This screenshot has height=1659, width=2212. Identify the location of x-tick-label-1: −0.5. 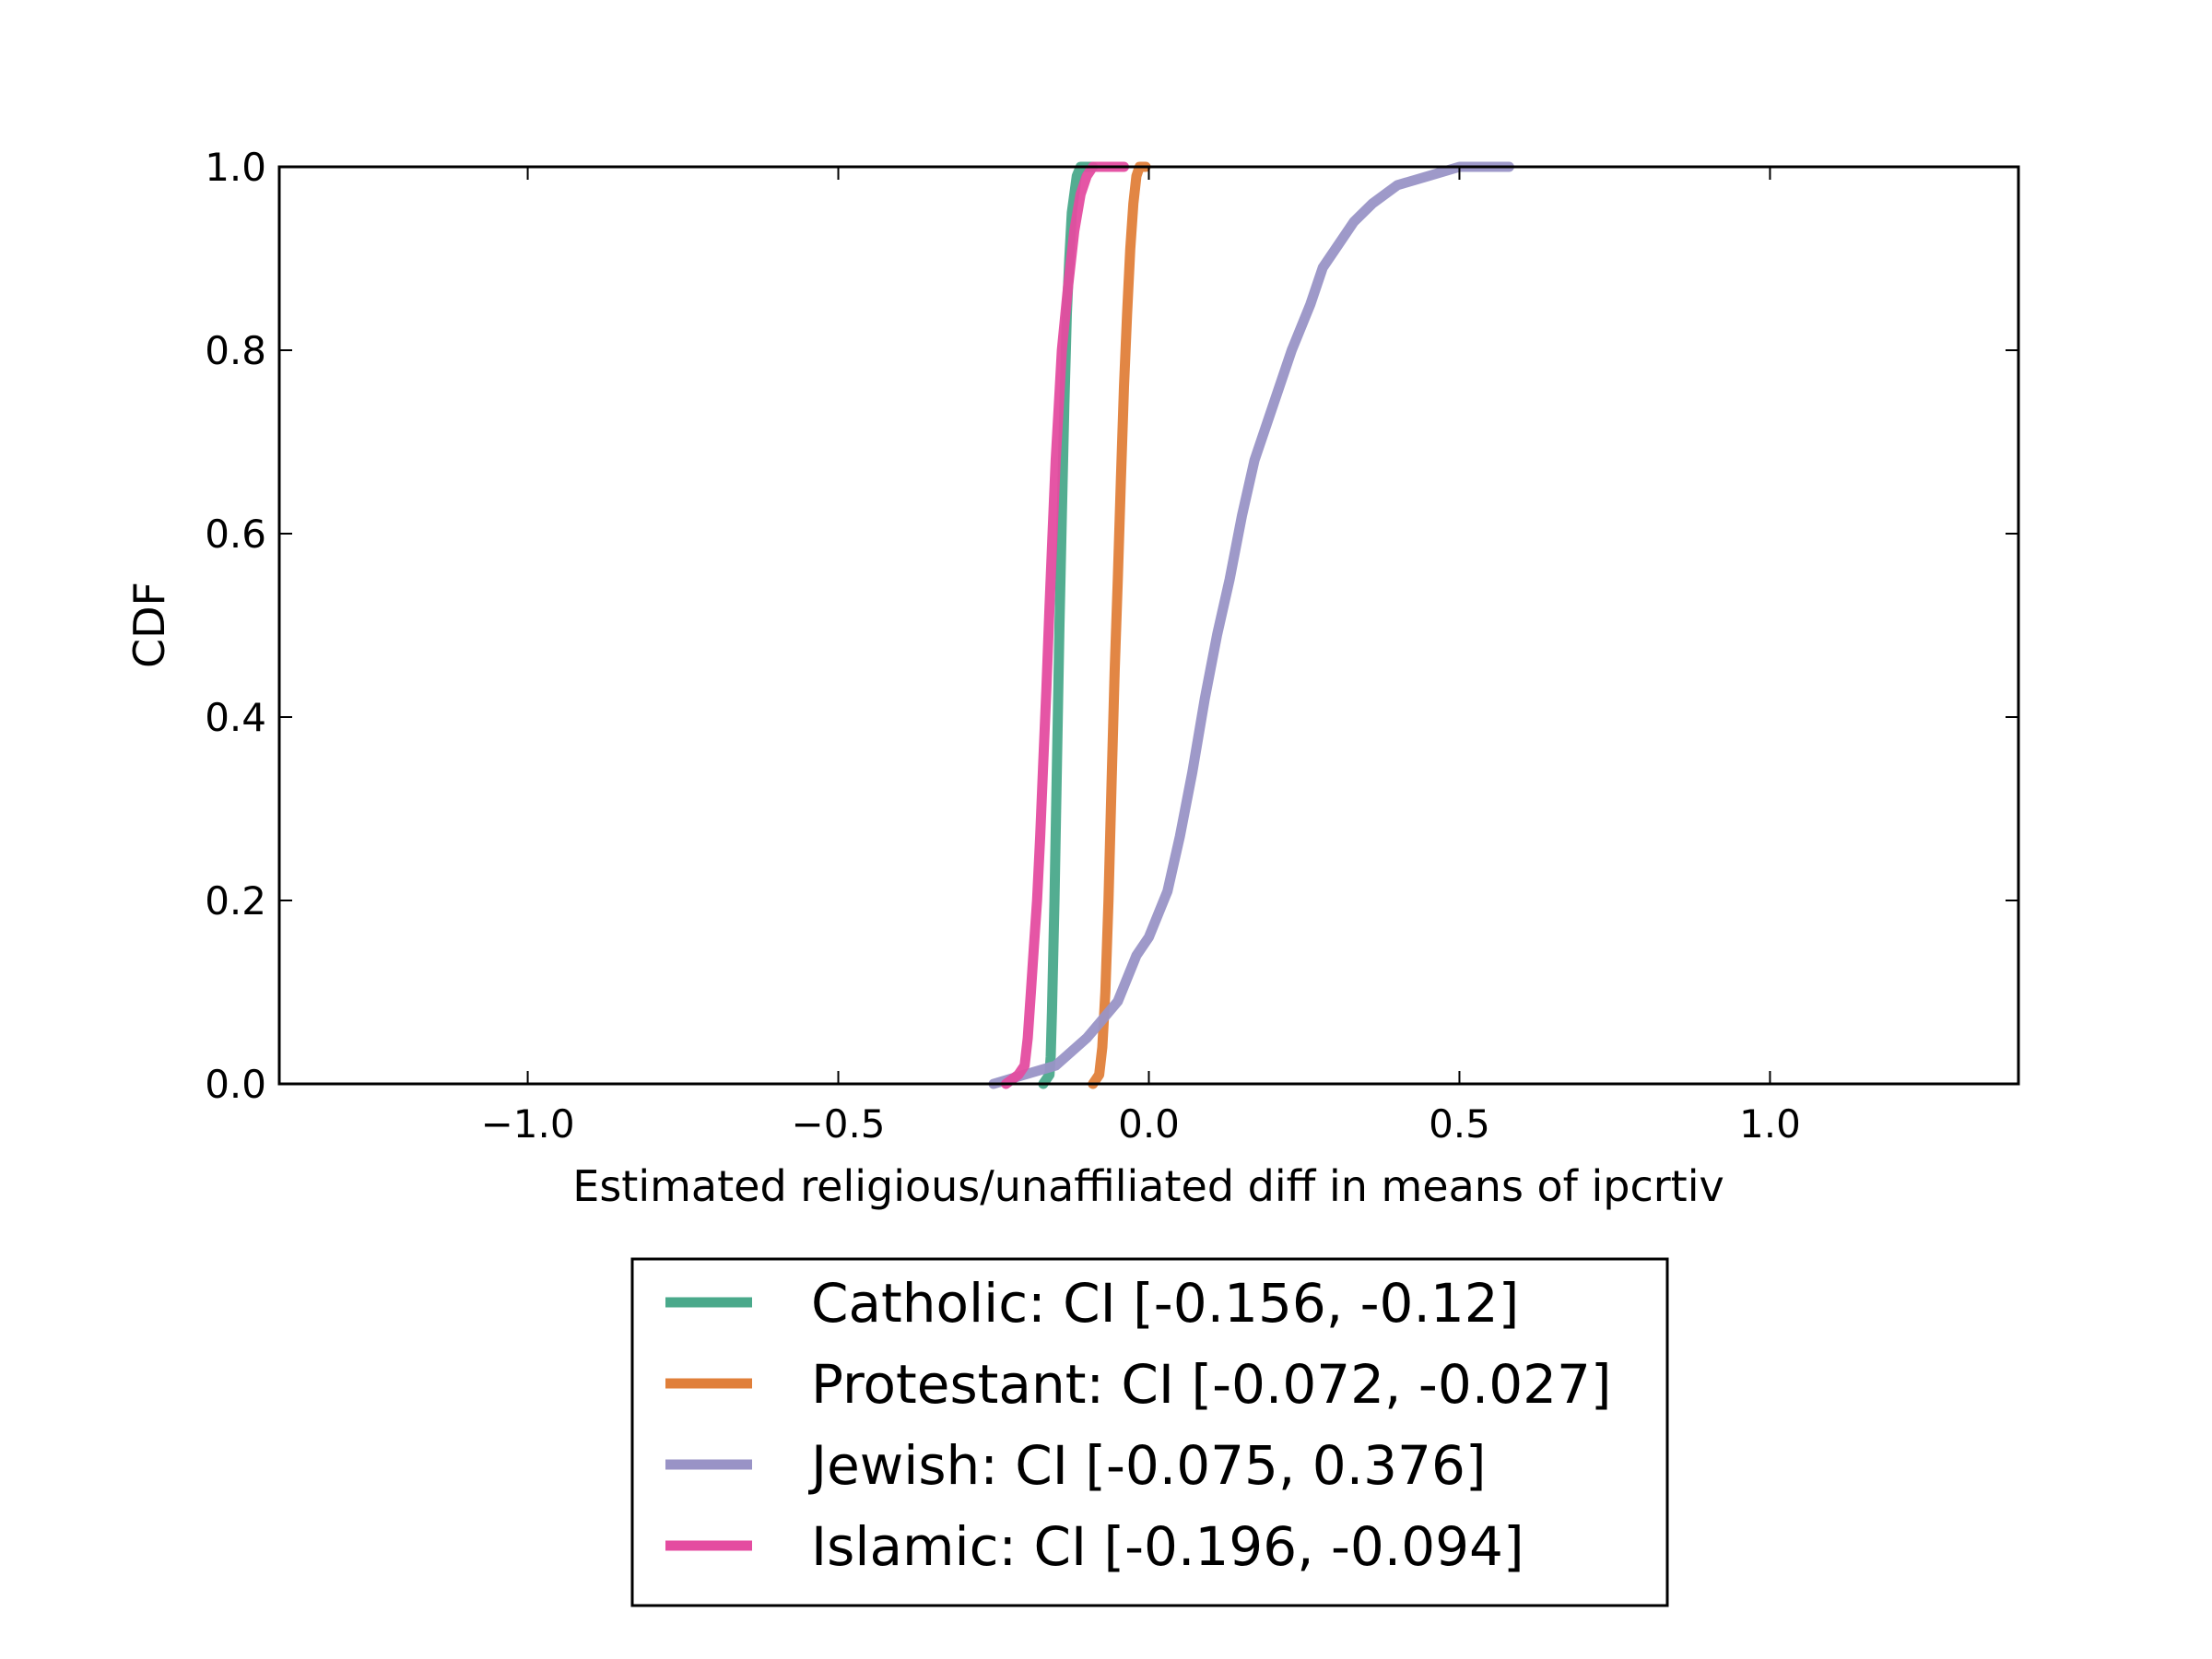
(839, 1124).